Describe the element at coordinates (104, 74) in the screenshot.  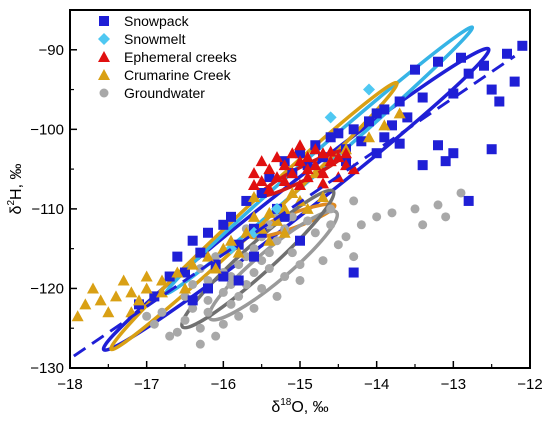
I see `legend-marker-triangle` at that location.